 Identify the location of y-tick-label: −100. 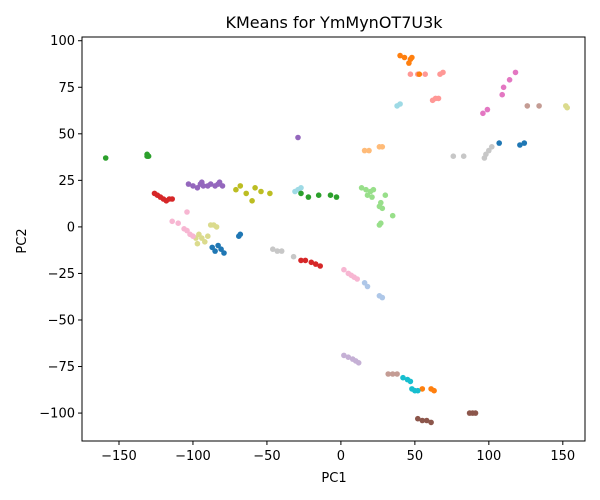
(57, 414).